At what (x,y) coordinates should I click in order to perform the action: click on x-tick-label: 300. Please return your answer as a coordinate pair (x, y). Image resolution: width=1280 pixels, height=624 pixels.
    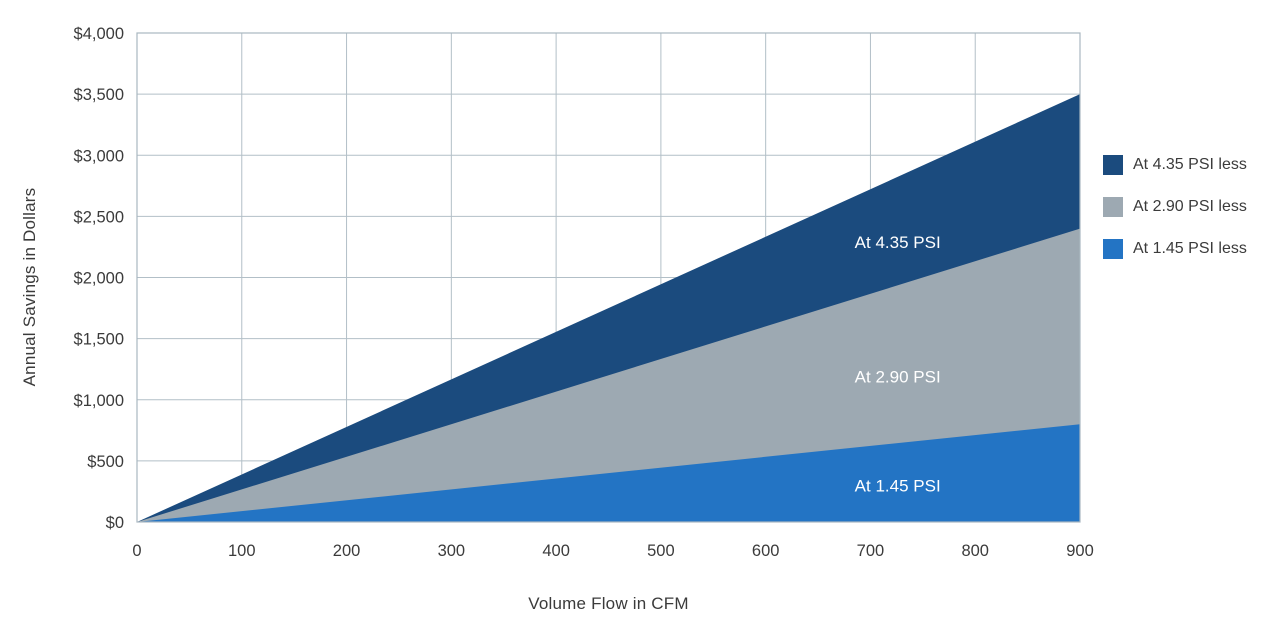
    Looking at the image, I should click on (452, 551).